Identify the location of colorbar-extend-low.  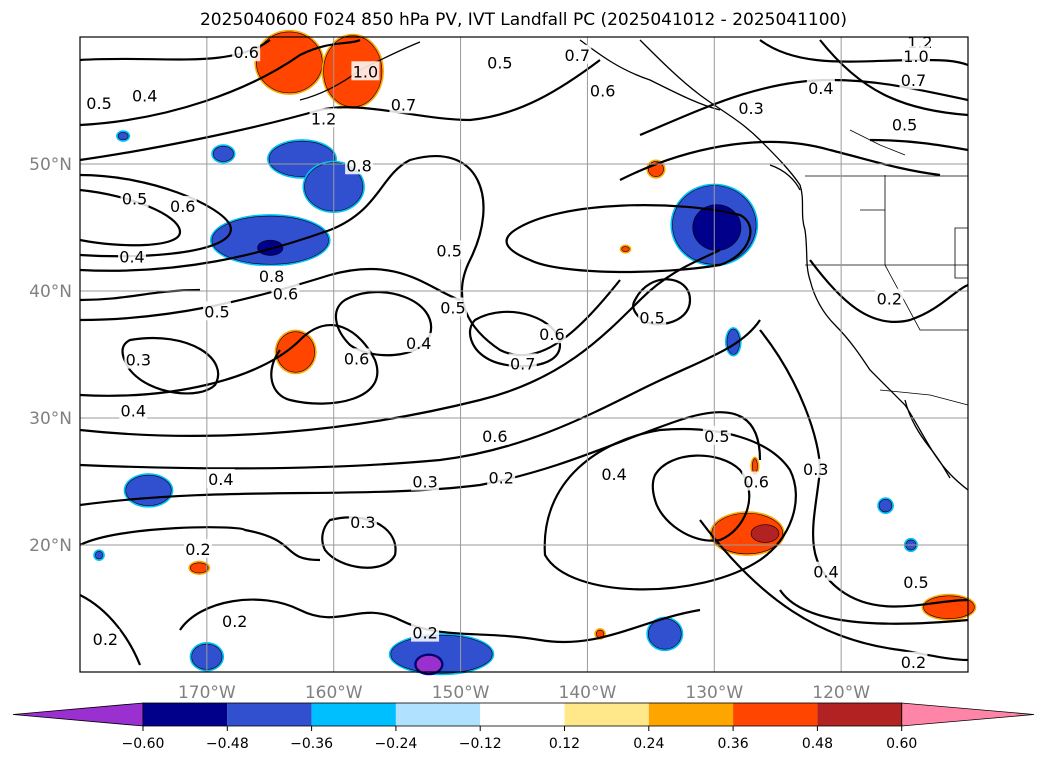
(78, 714).